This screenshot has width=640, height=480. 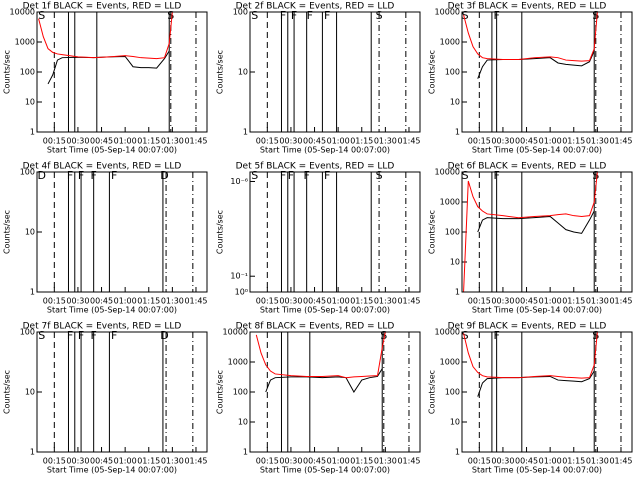 I want to click on y-tick-label: 10000, so click(x=447, y=12).